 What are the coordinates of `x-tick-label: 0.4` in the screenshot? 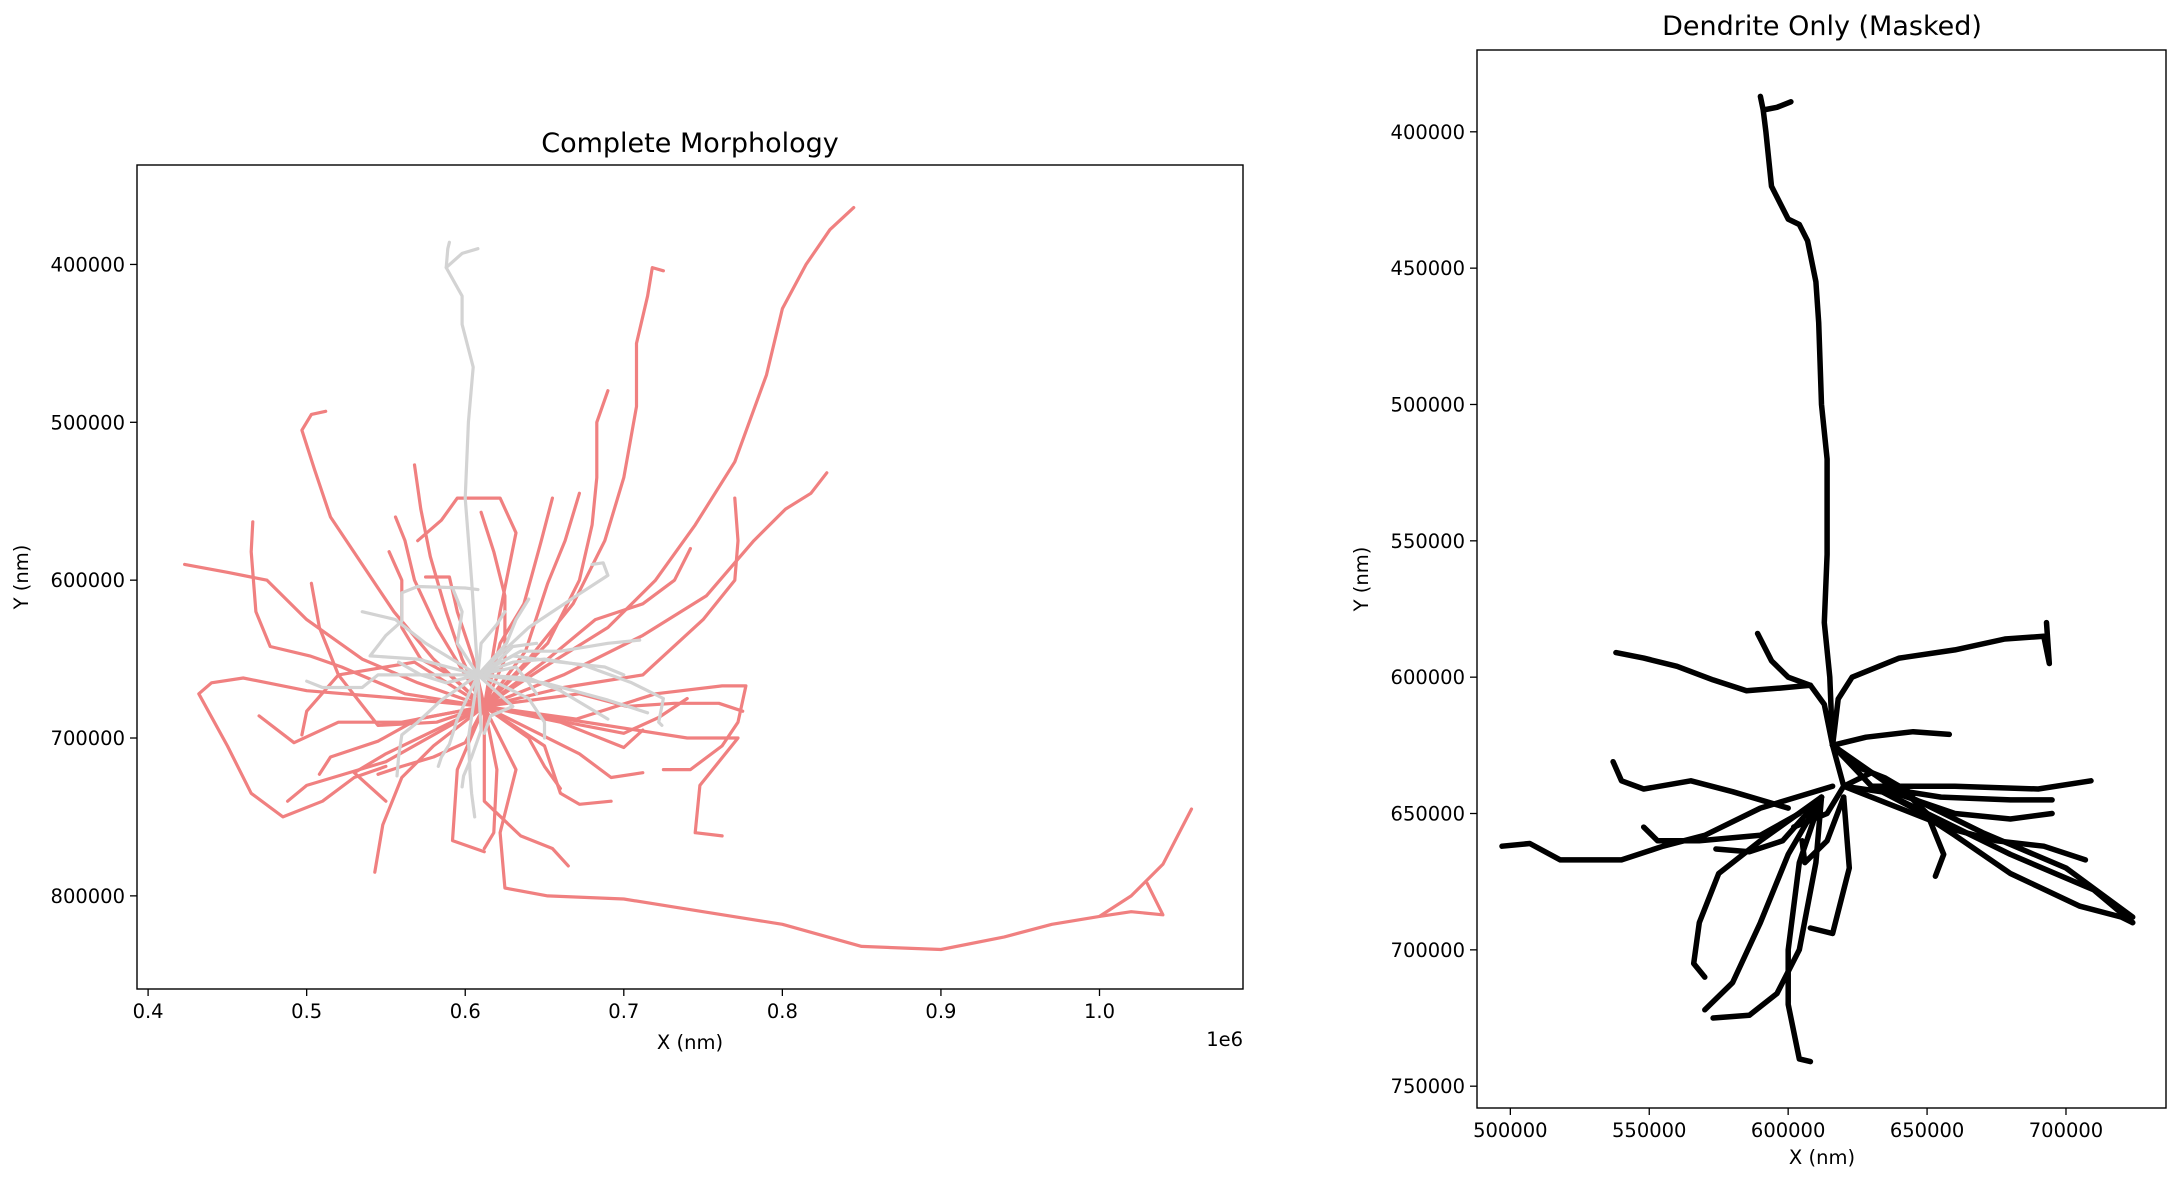 It's located at (148, 1011).